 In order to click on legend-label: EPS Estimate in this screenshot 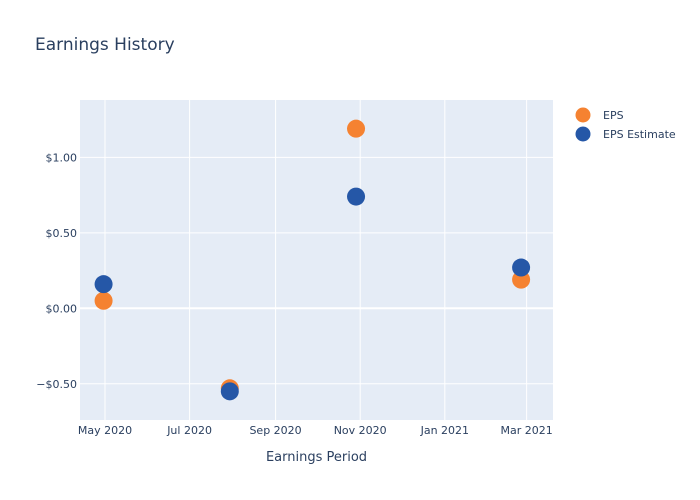, I will do `click(639, 134)`.